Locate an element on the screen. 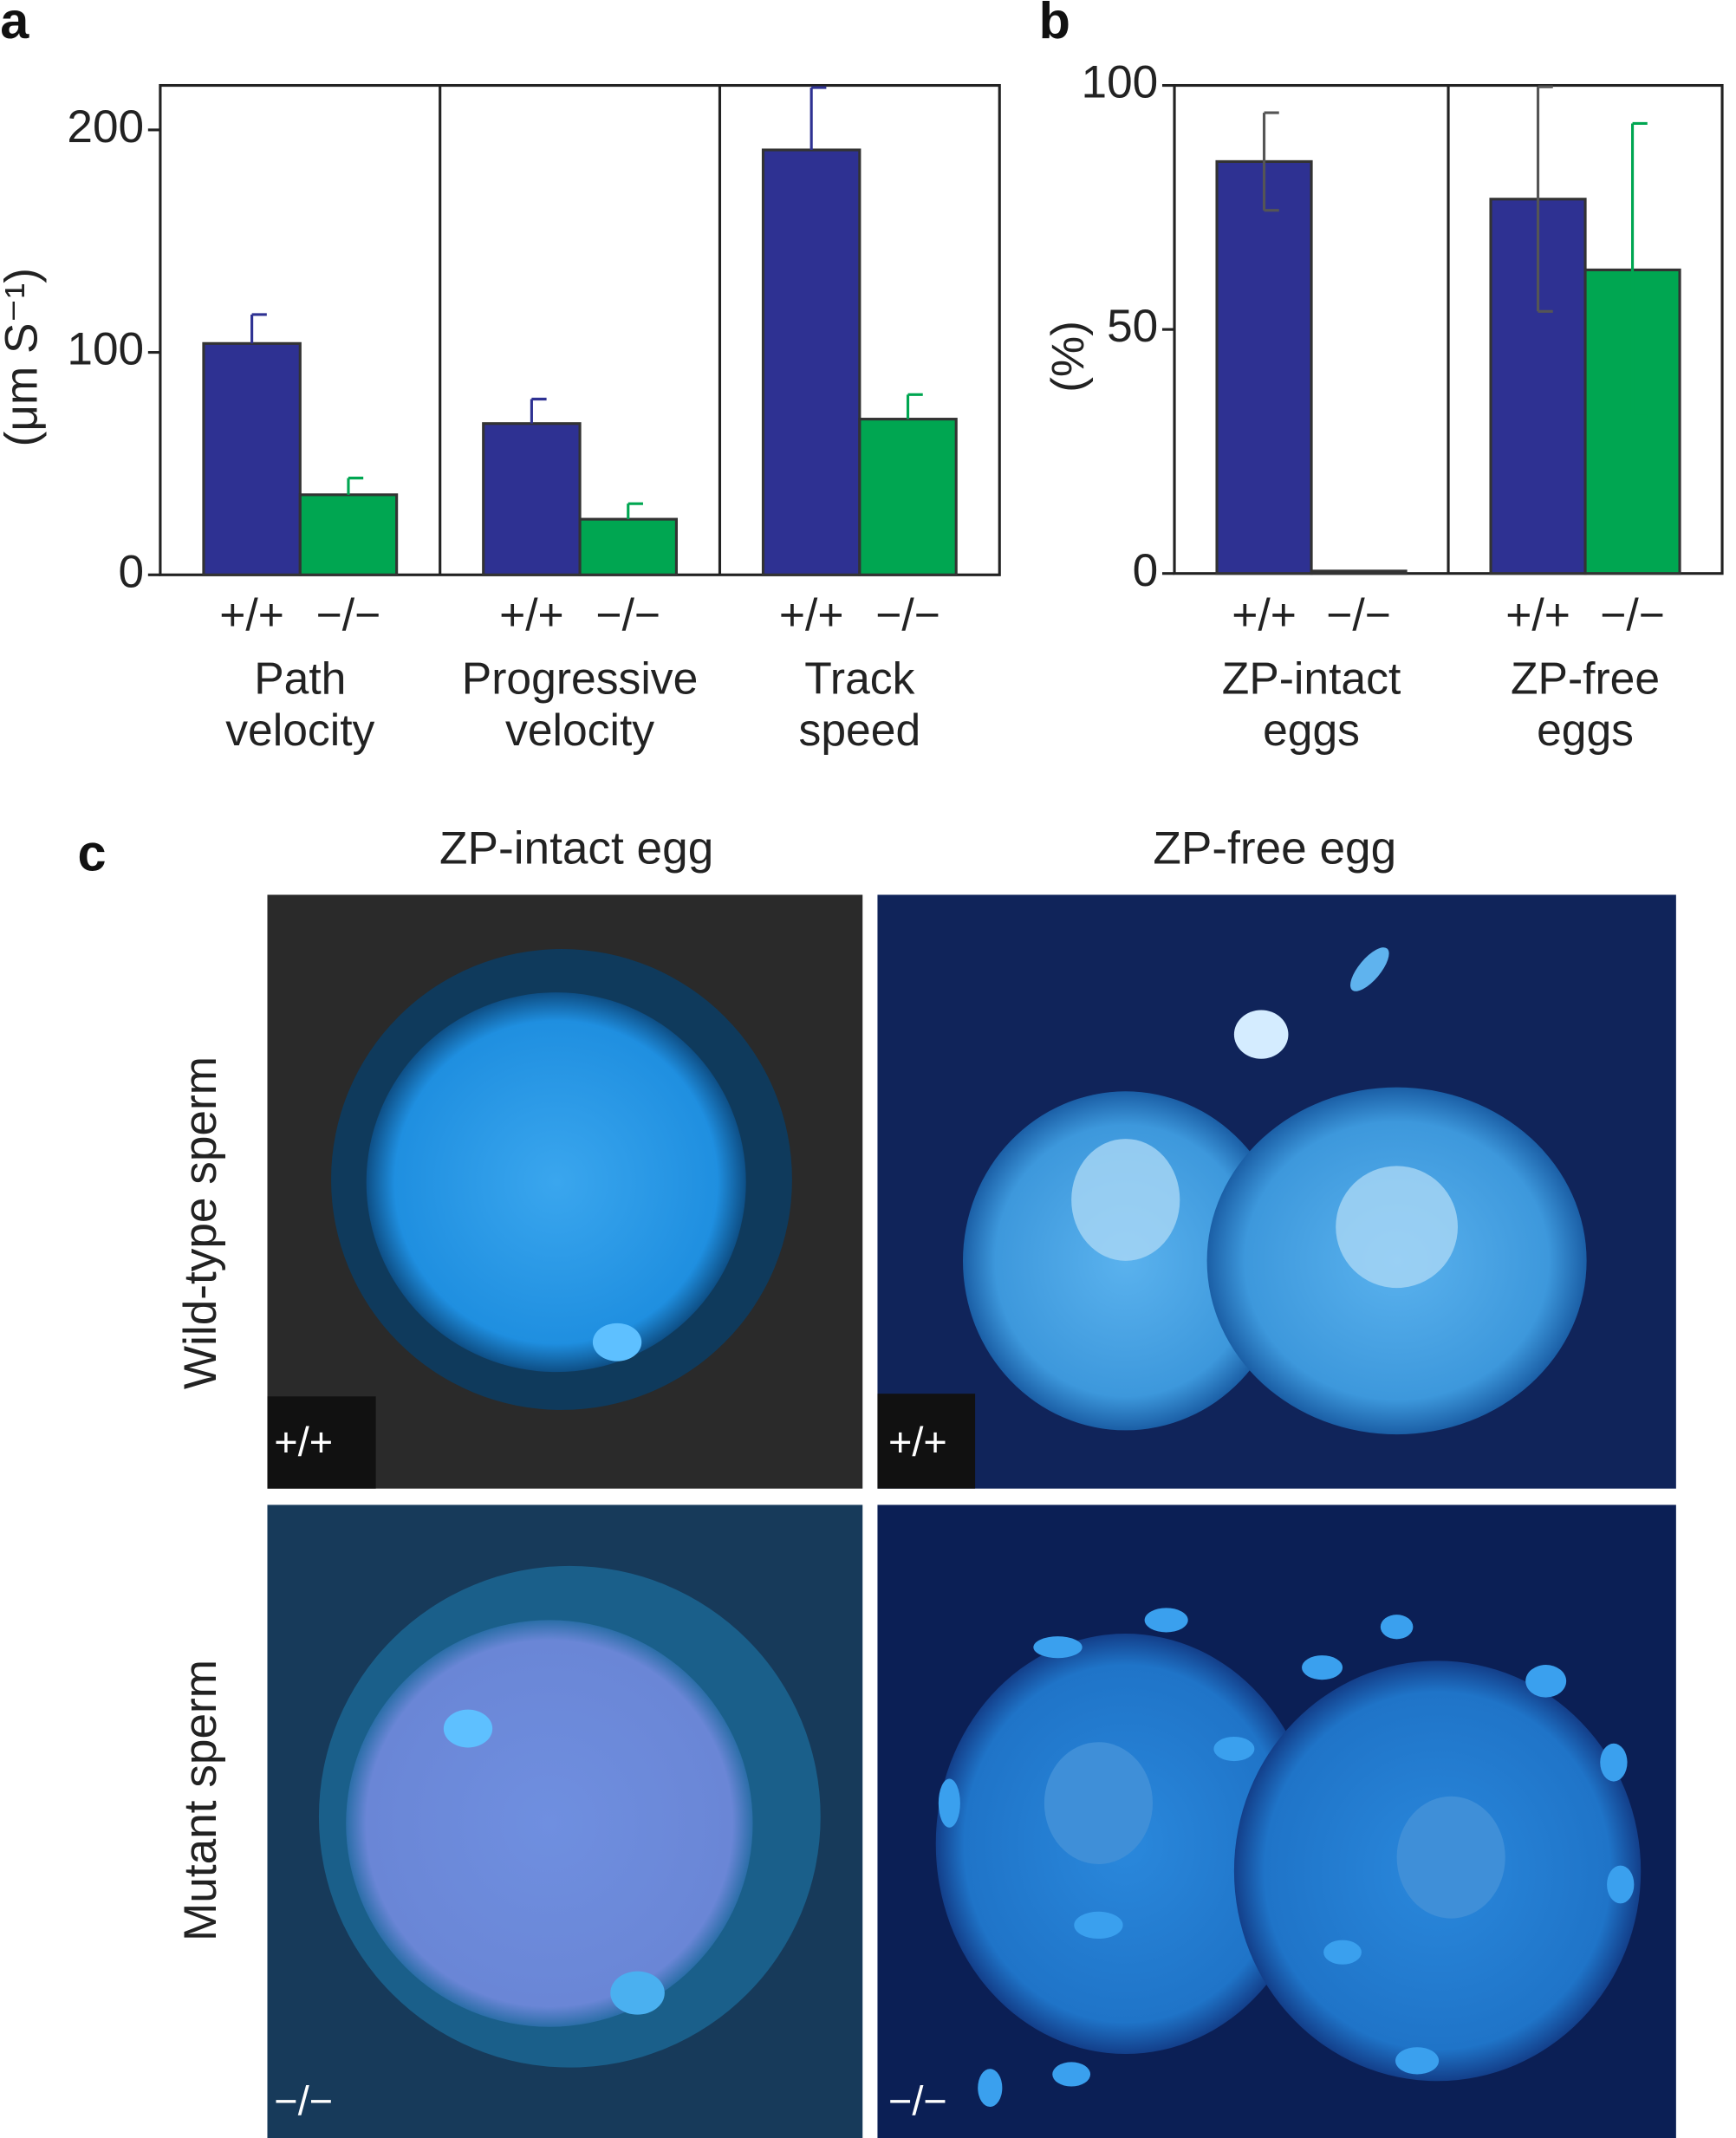  category-label: Track is located at coordinates (859, 678).